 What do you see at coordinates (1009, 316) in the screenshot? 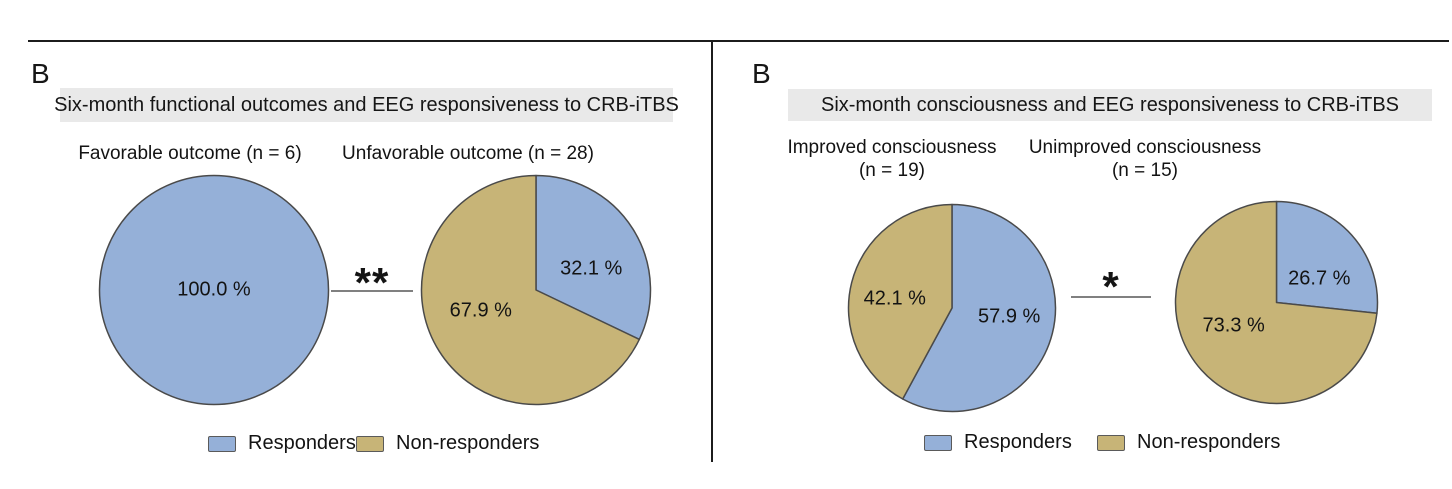
I see `slice-percent-label: 57.9 %` at bounding box center [1009, 316].